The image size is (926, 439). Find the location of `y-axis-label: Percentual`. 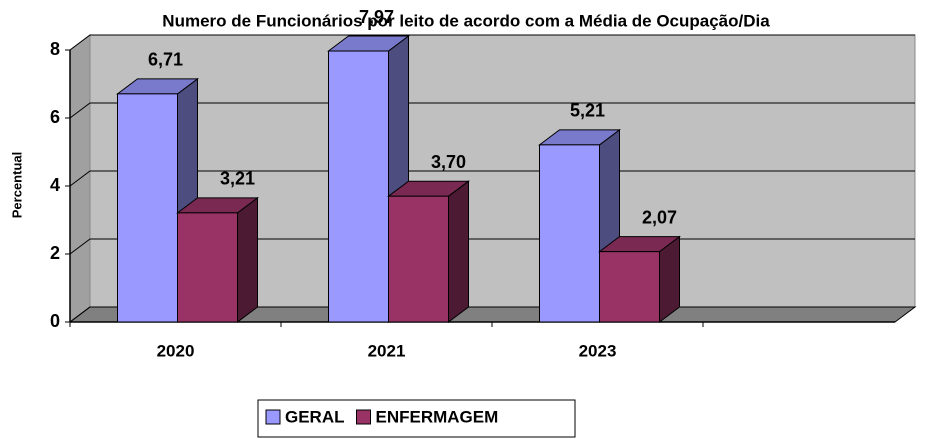

y-axis-label: Percentual is located at coordinates (16, 185).